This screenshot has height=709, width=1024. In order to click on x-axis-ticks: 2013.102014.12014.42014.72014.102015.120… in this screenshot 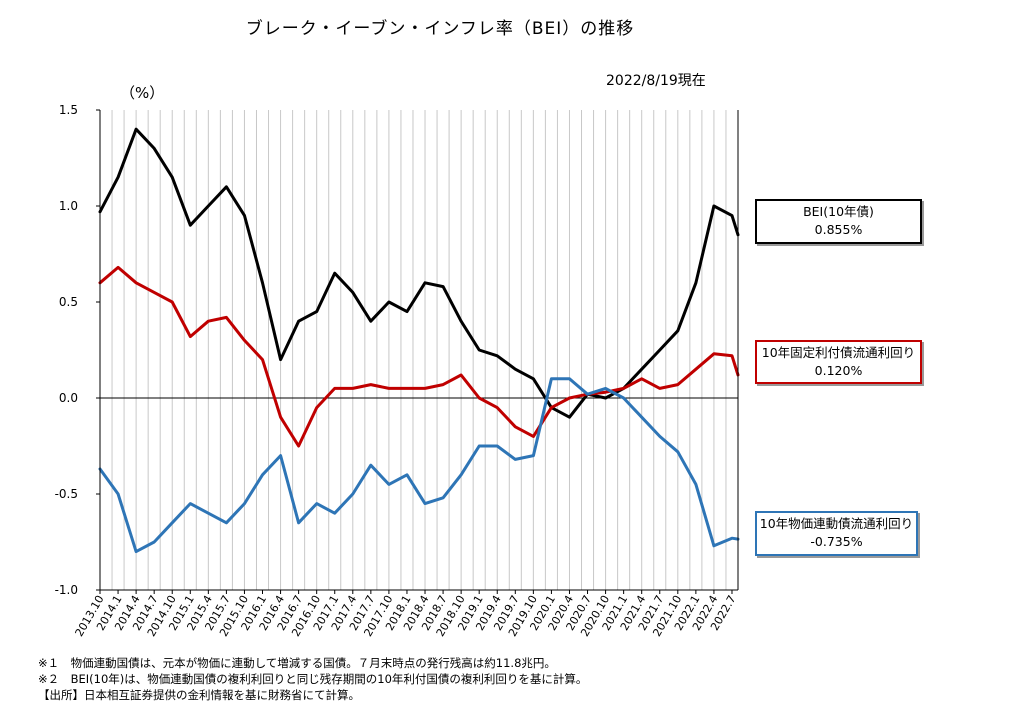, I will do `click(406, 614)`.